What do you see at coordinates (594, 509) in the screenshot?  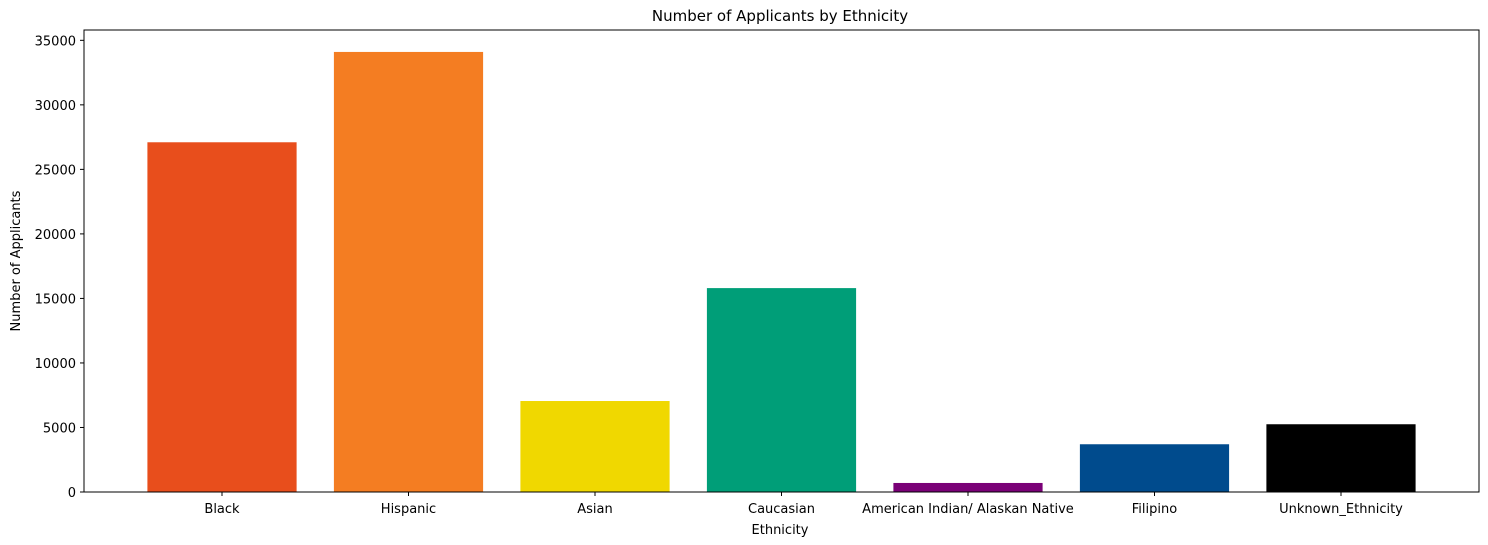 I see `x-tick-label: Asian` at bounding box center [594, 509].